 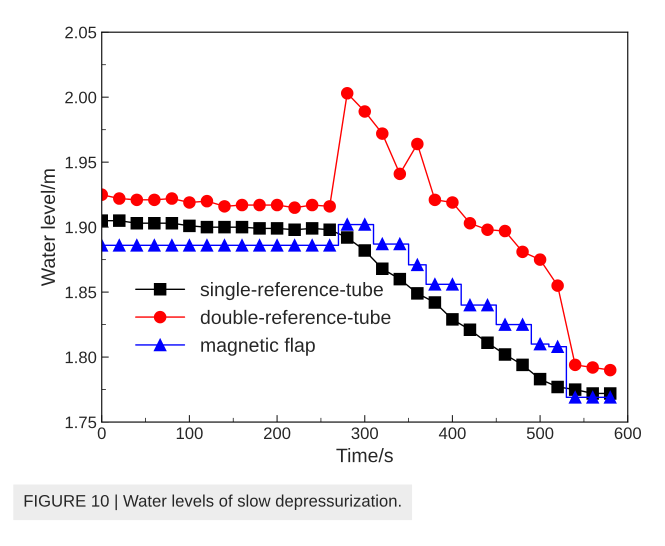 I want to click on y-tick-label: 1.90, so click(x=81, y=228).